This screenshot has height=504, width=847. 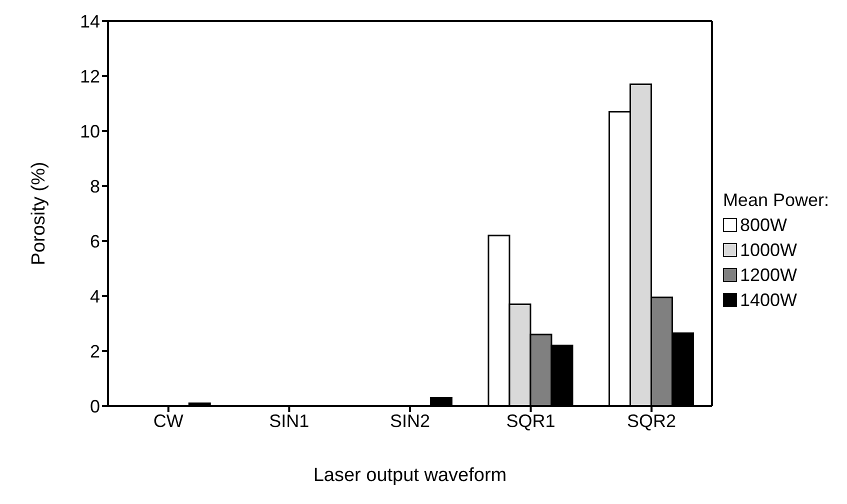 What do you see at coordinates (289, 420) in the screenshot?
I see `x-tick-label: SIN1` at bounding box center [289, 420].